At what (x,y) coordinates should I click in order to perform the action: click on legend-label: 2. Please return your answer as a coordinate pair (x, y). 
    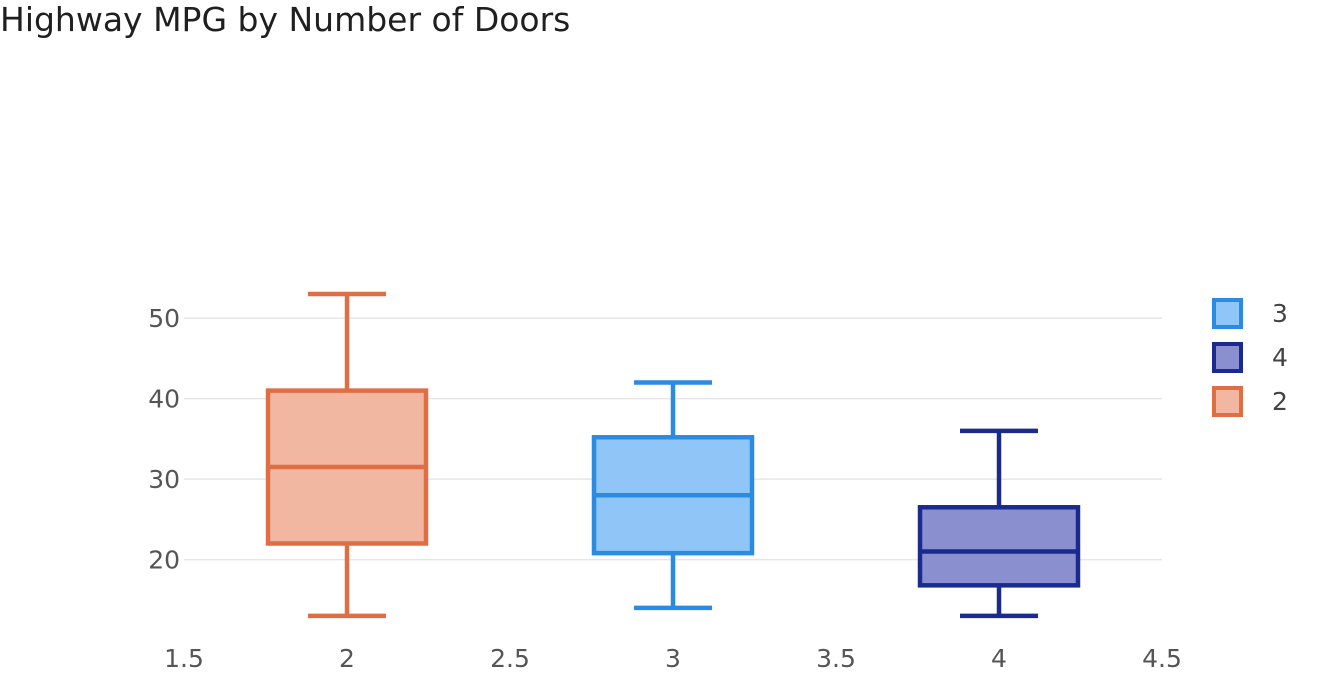
    Looking at the image, I should click on (1280, 401).